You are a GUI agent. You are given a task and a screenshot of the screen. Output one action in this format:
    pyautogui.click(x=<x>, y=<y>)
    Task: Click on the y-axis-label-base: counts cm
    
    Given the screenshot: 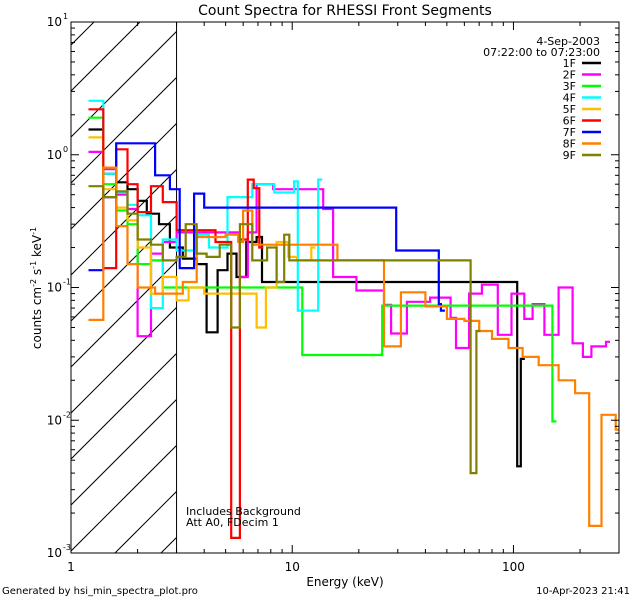 What is the action you would take?
    pyautogui.click(x=37, y=318)
    